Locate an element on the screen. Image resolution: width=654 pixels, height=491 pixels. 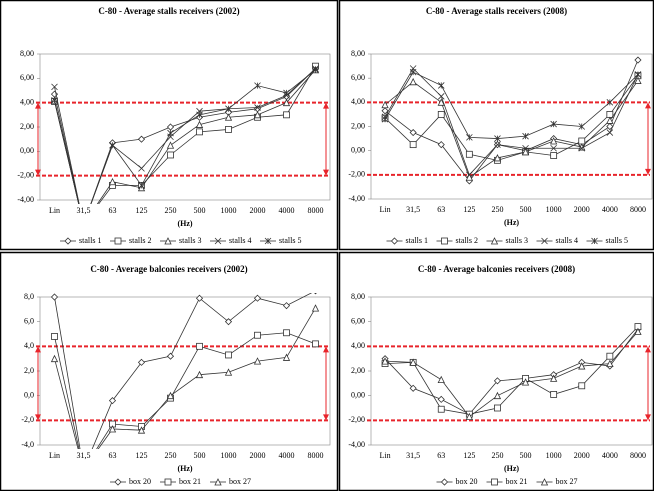
legend-label: box 20 is located at coordinates (140, 481).